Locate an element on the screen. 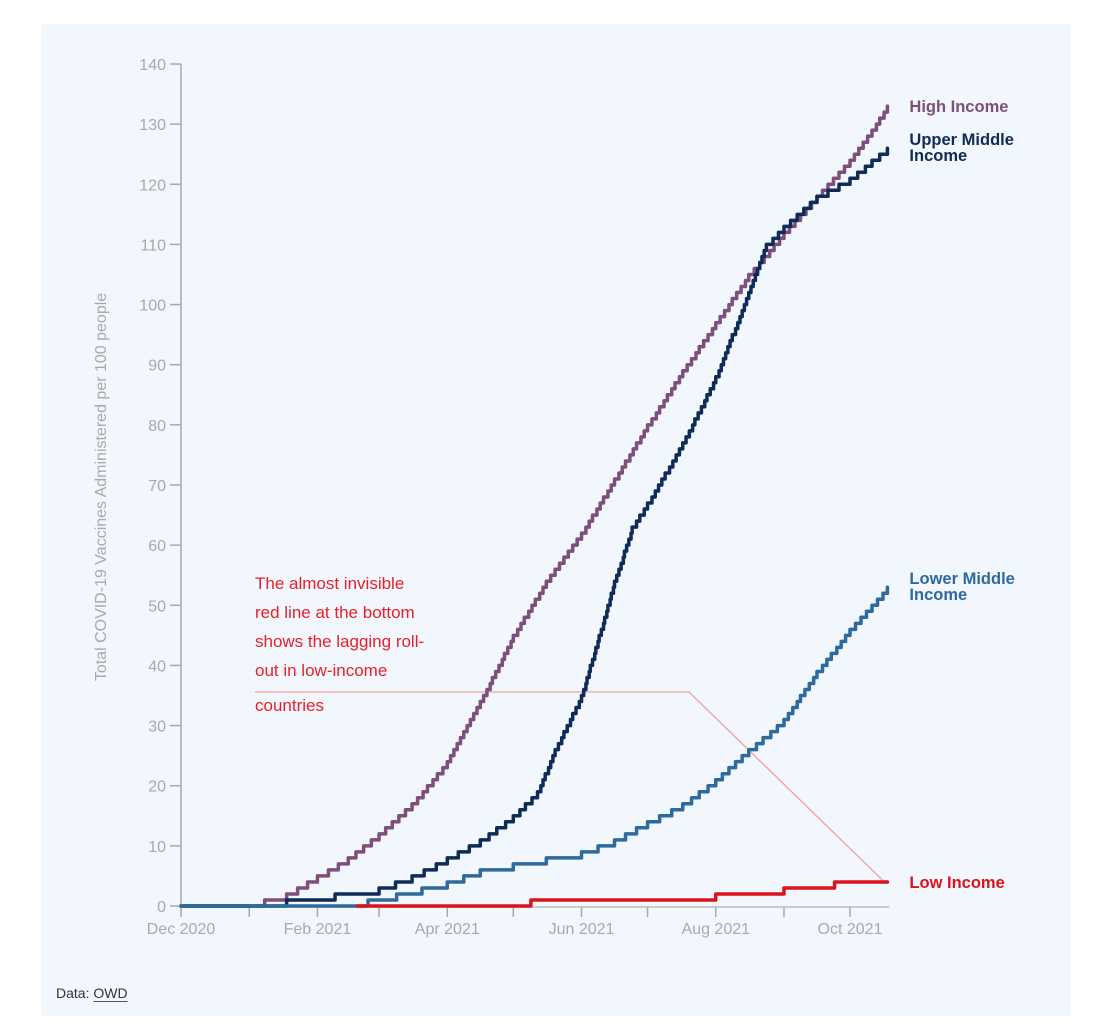 This screenshot has width=1098, height=1030. series-label-lower-middle-income: Lower Middle Income is located at coordinates (961, 587).